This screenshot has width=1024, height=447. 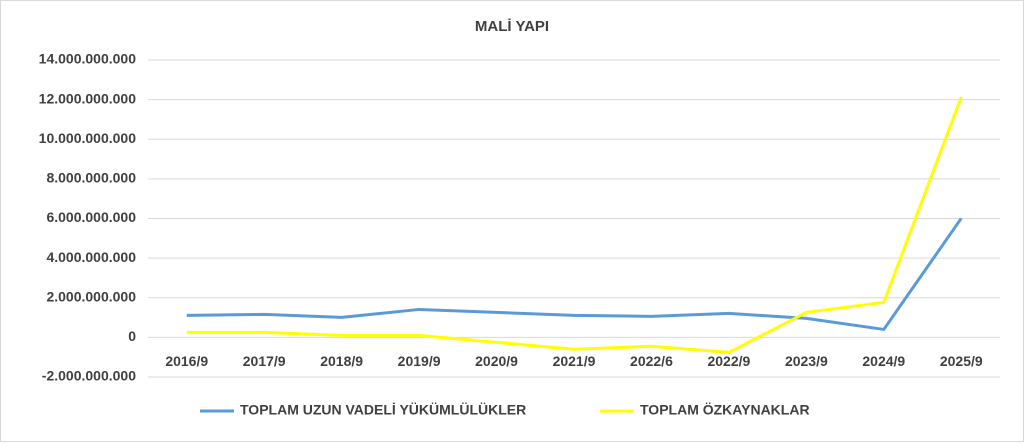 What do you see at coordinates (91, 217) in the screenshot?
I see `y-tick-label: 6.000.000.000` at bounding box center [91, 217].